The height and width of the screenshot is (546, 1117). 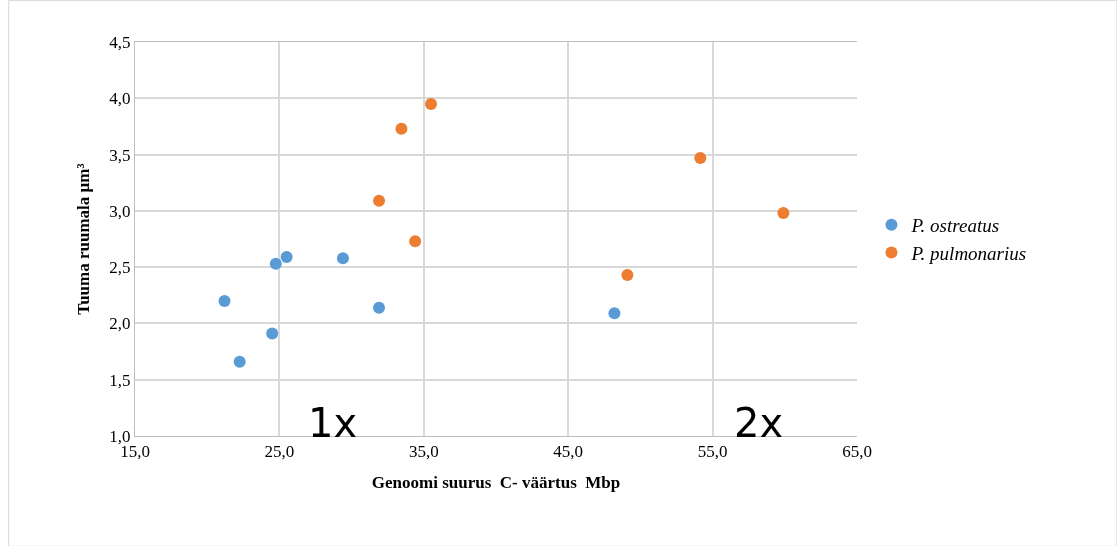 I want to click on annotation: 1x, so click(x=333, y=423).